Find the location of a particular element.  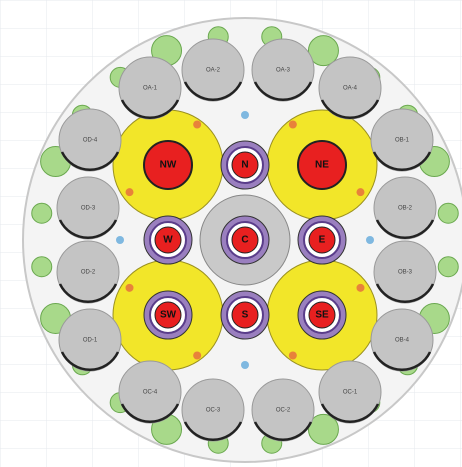

outer-label: OA-3 is located at coordinates (283, 71).